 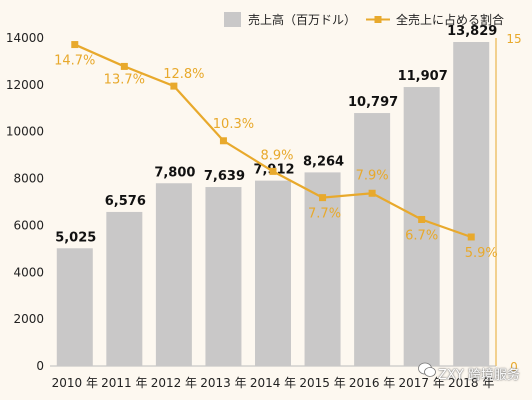 I want to click on legend-line-marker, so click(x=378, y=19).